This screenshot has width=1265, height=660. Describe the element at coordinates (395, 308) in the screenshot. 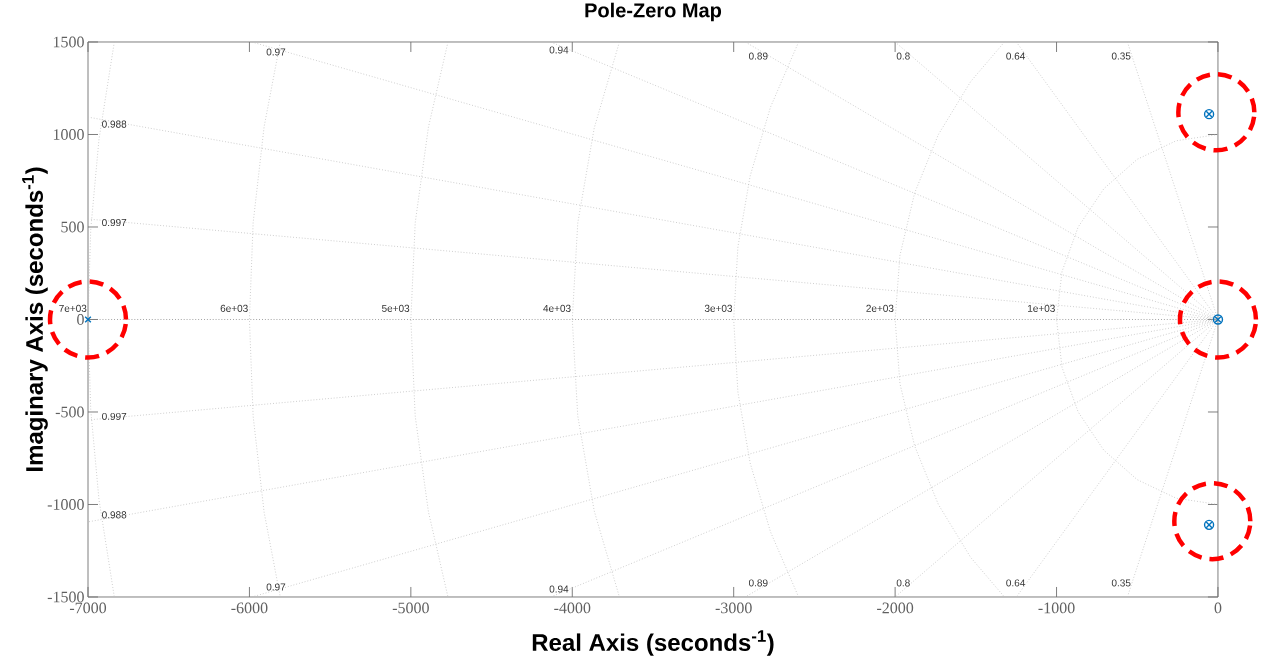

I see `annotation: 5e+03` at that location.